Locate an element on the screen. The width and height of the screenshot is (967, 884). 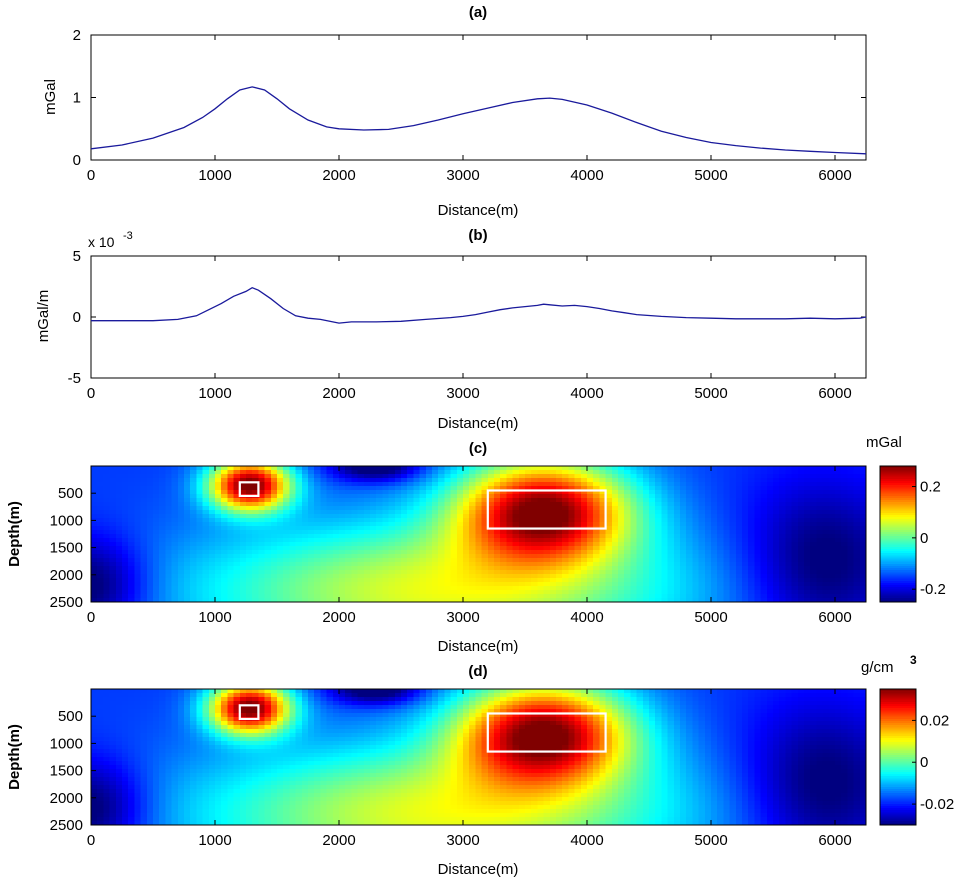
colorbar-step is located at coordinates (898, 497).